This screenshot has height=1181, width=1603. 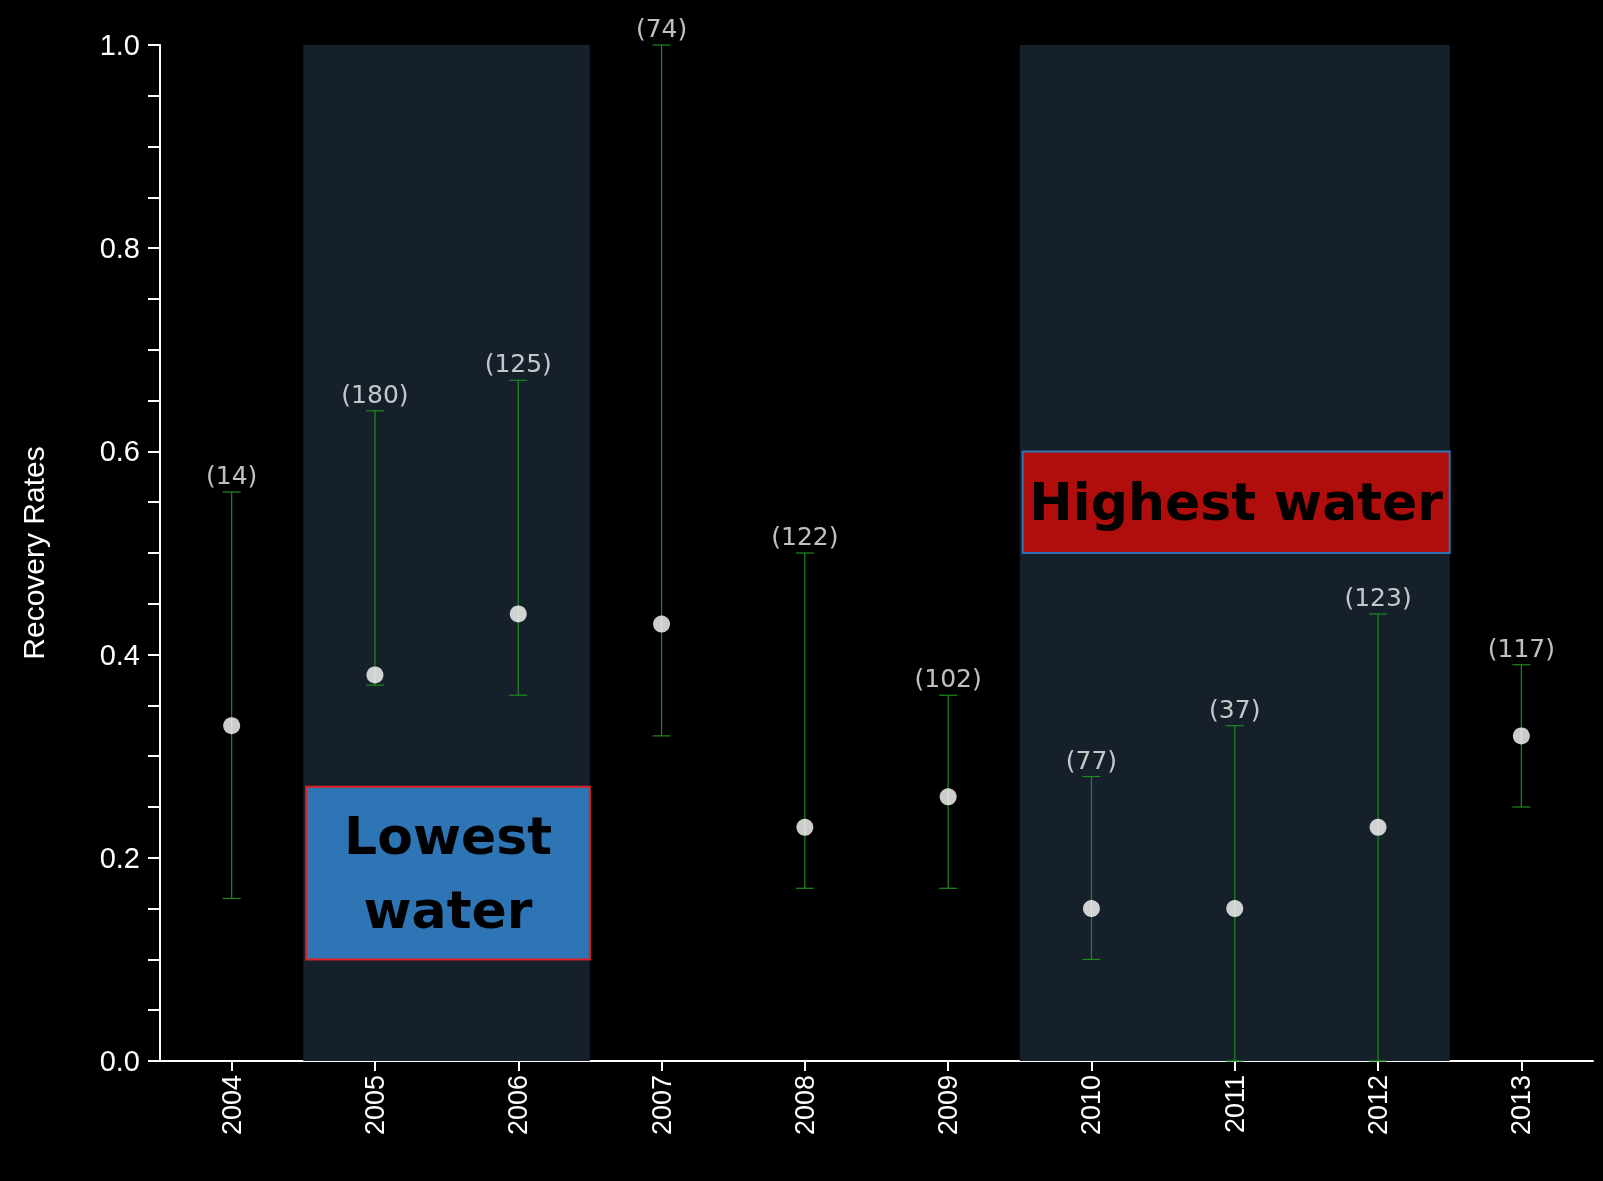 What do you see at coordinates (804, 1105) in the screenshot?
I see `x-tick-label: 2008` at bounding box center [804, 1105].